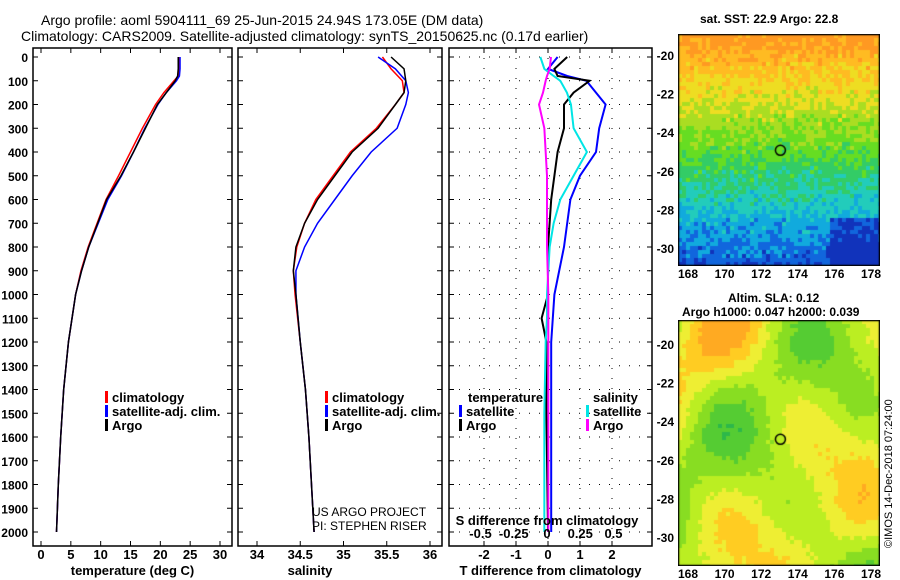  I want to click on project-credit: US ARGO PROJECT, so click(369, 512).